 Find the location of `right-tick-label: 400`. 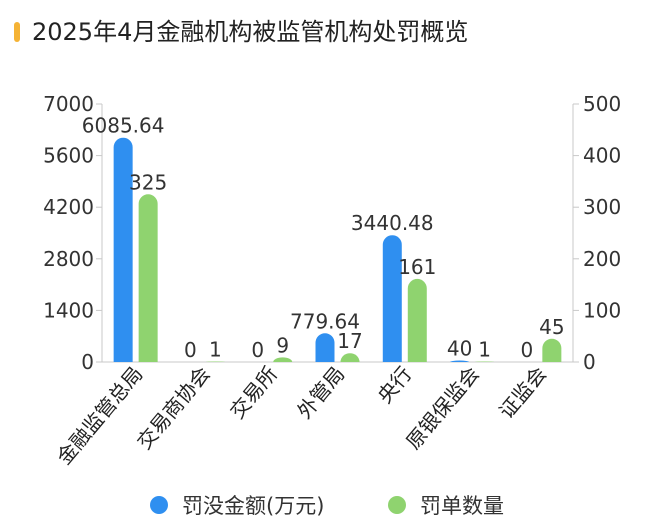

right-tick-label: 400 is located at coordinates (602, 156).